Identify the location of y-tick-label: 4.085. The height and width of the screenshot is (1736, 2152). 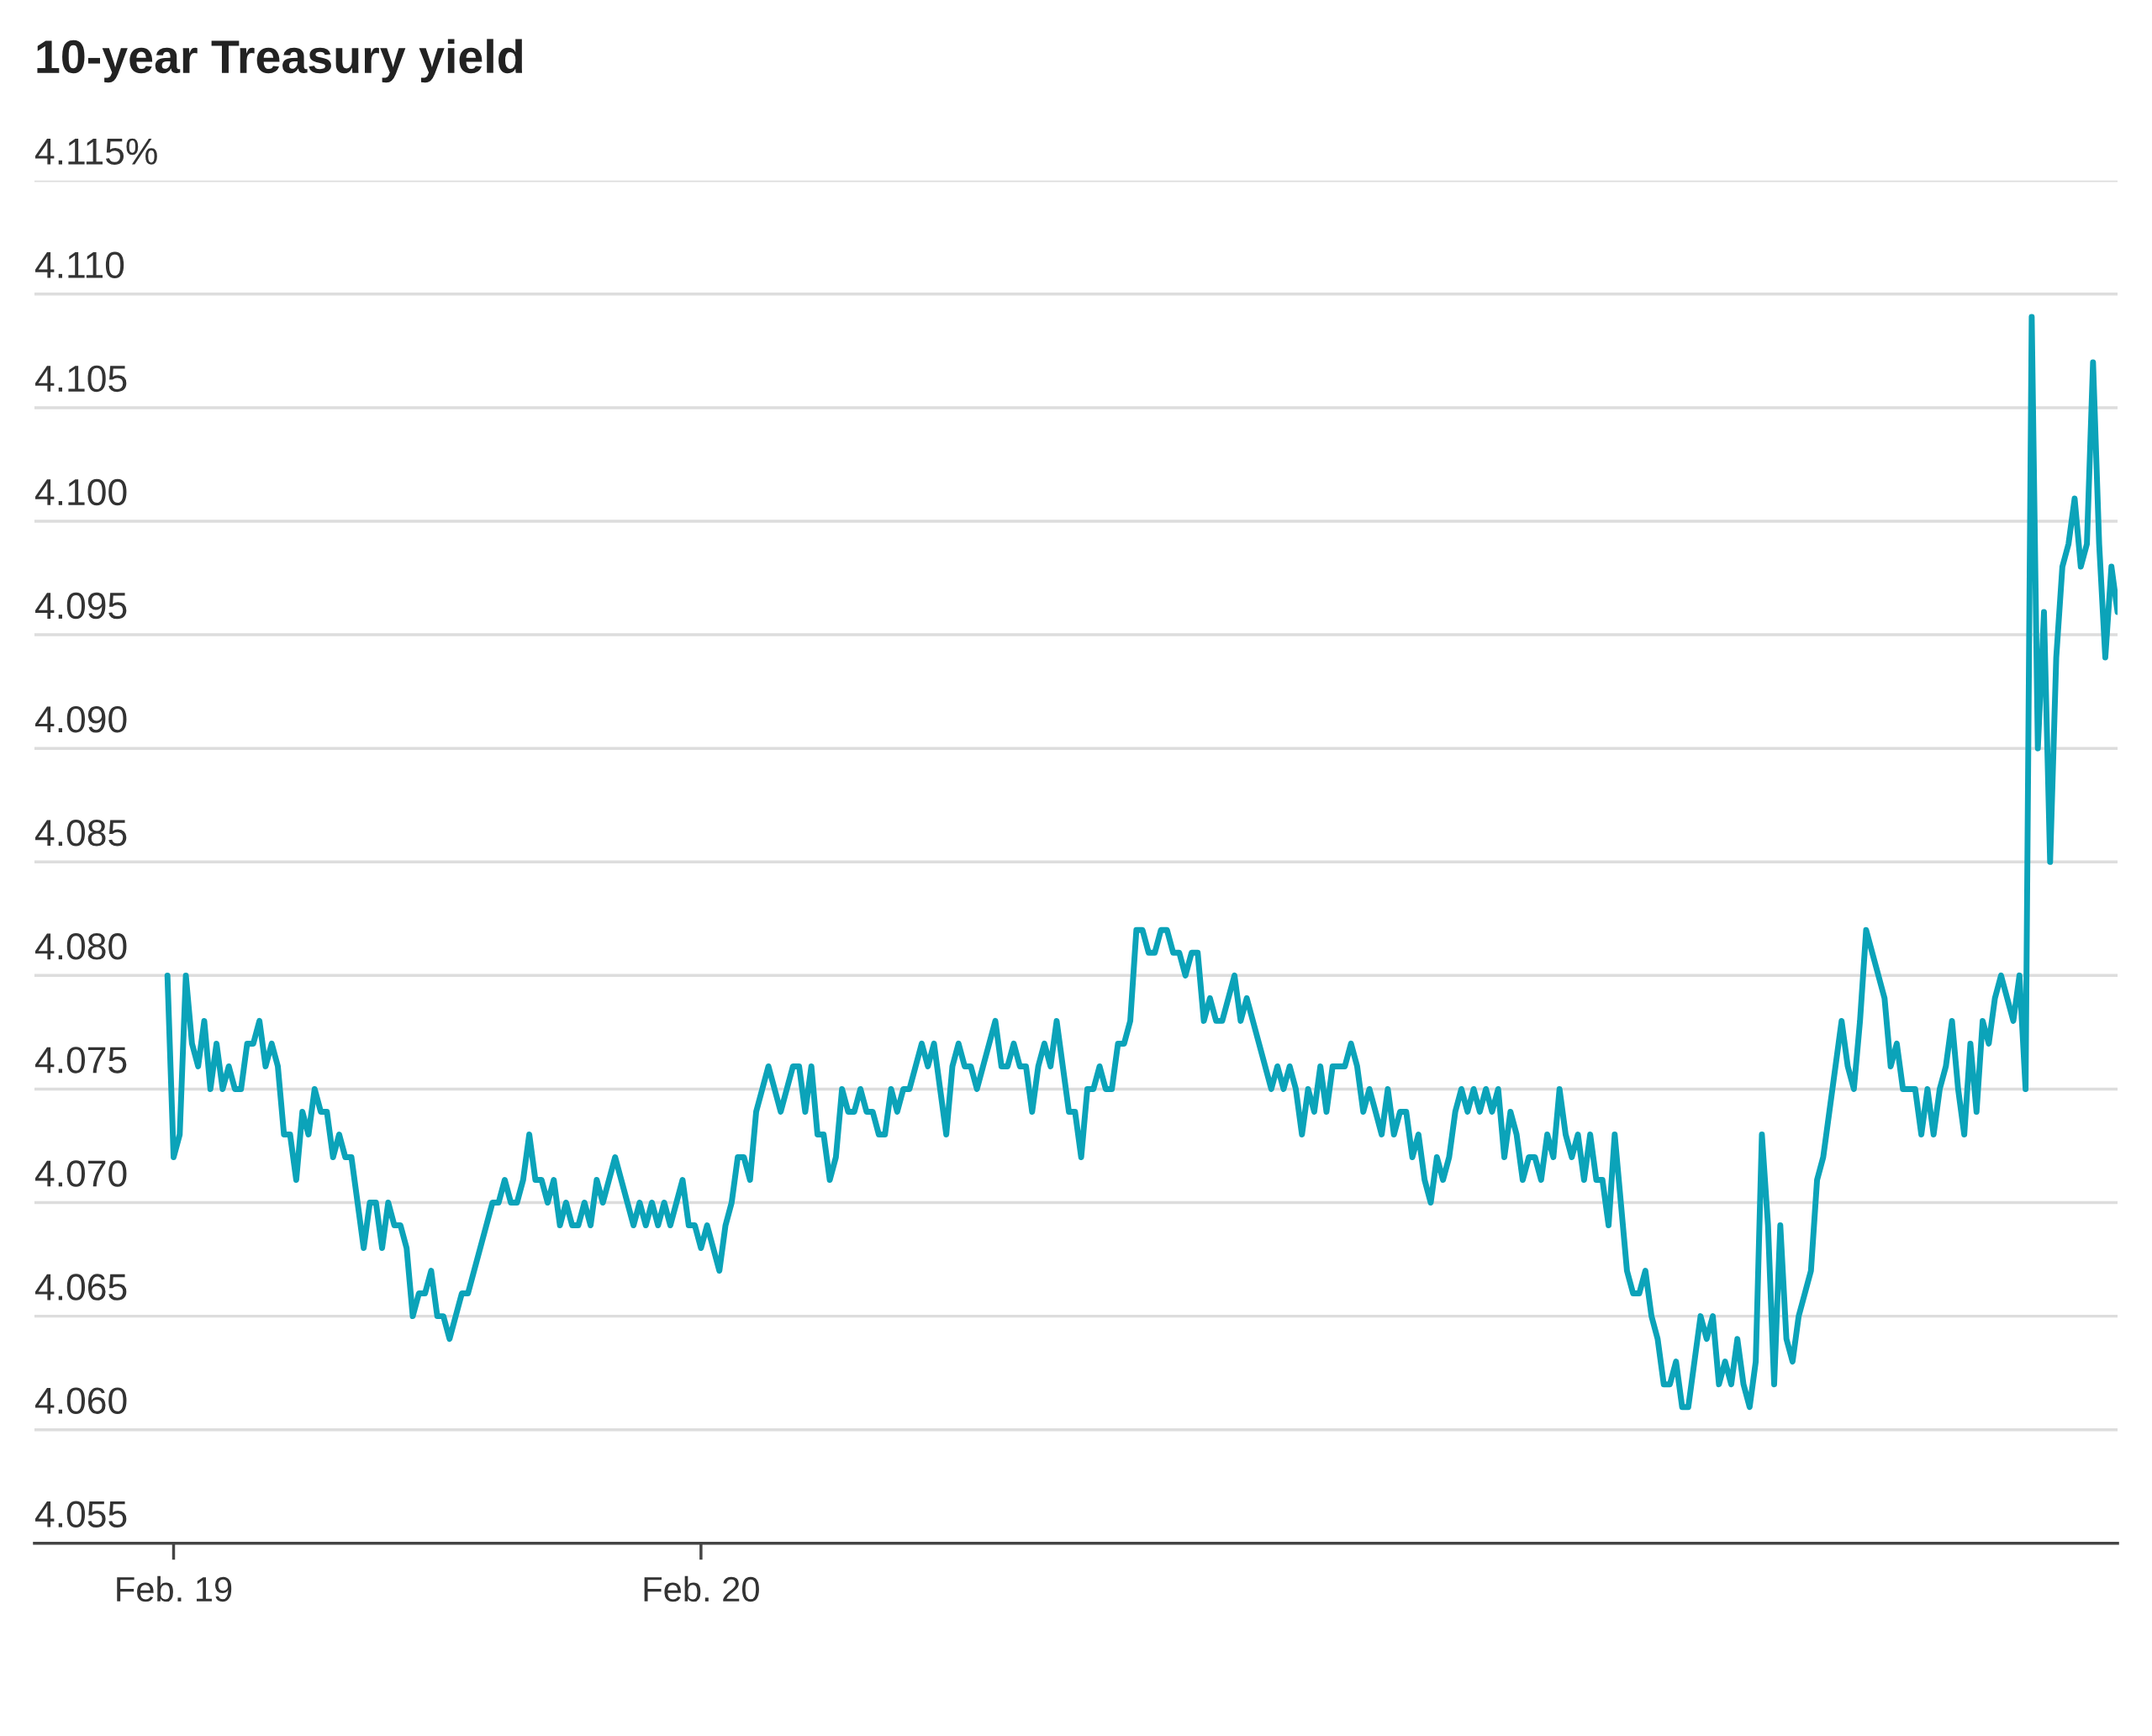
(80, 833).